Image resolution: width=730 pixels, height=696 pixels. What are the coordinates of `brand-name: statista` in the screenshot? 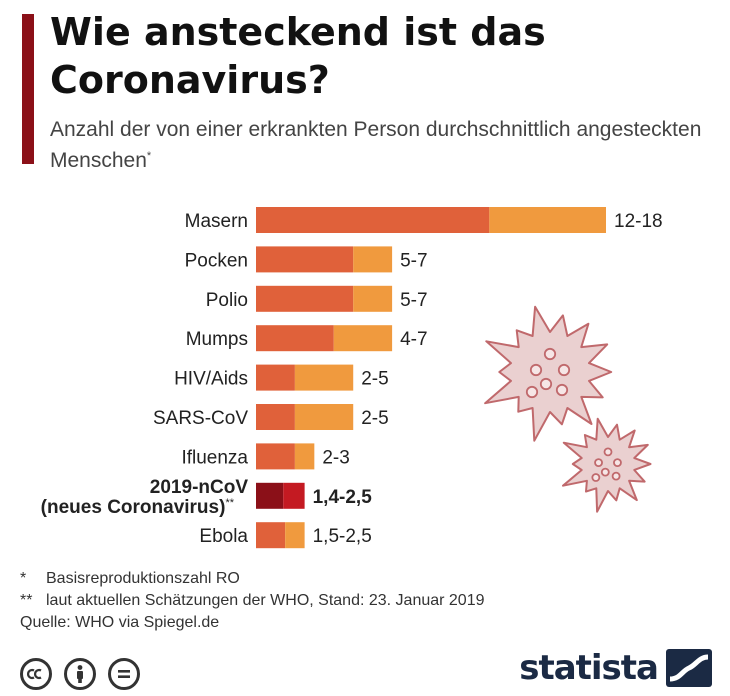 It's located at (589, 668).